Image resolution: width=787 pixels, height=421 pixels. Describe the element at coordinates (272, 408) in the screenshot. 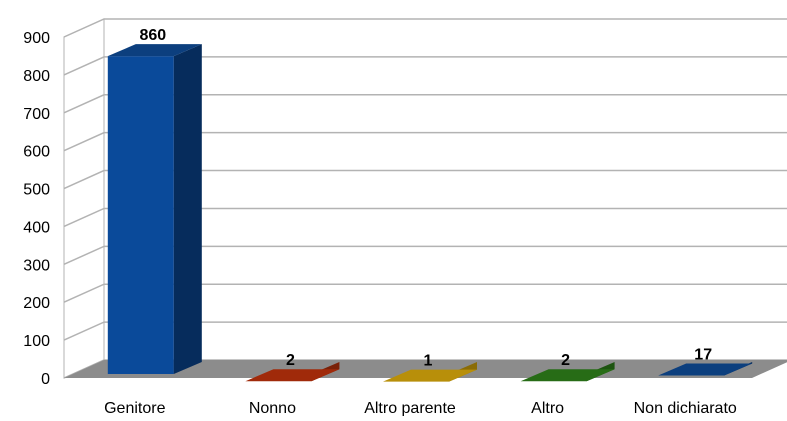

I see `x-category-label: Nonno` at that location.